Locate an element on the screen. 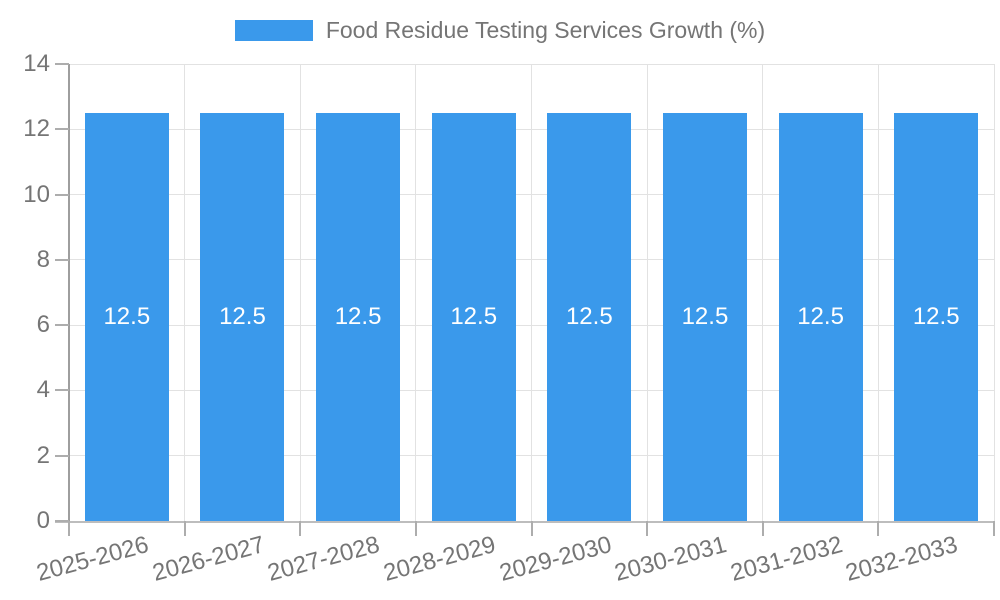 This screenshot has height=600, width=1000. x-axis-label: 2029-2030 is located at coordinates (555, 559).